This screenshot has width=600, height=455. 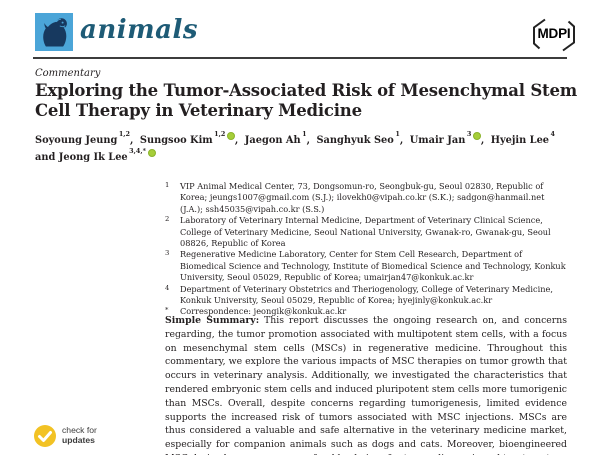 I want to click on author: Soyoung Jeung1,2,, so click(x=84, y=138).